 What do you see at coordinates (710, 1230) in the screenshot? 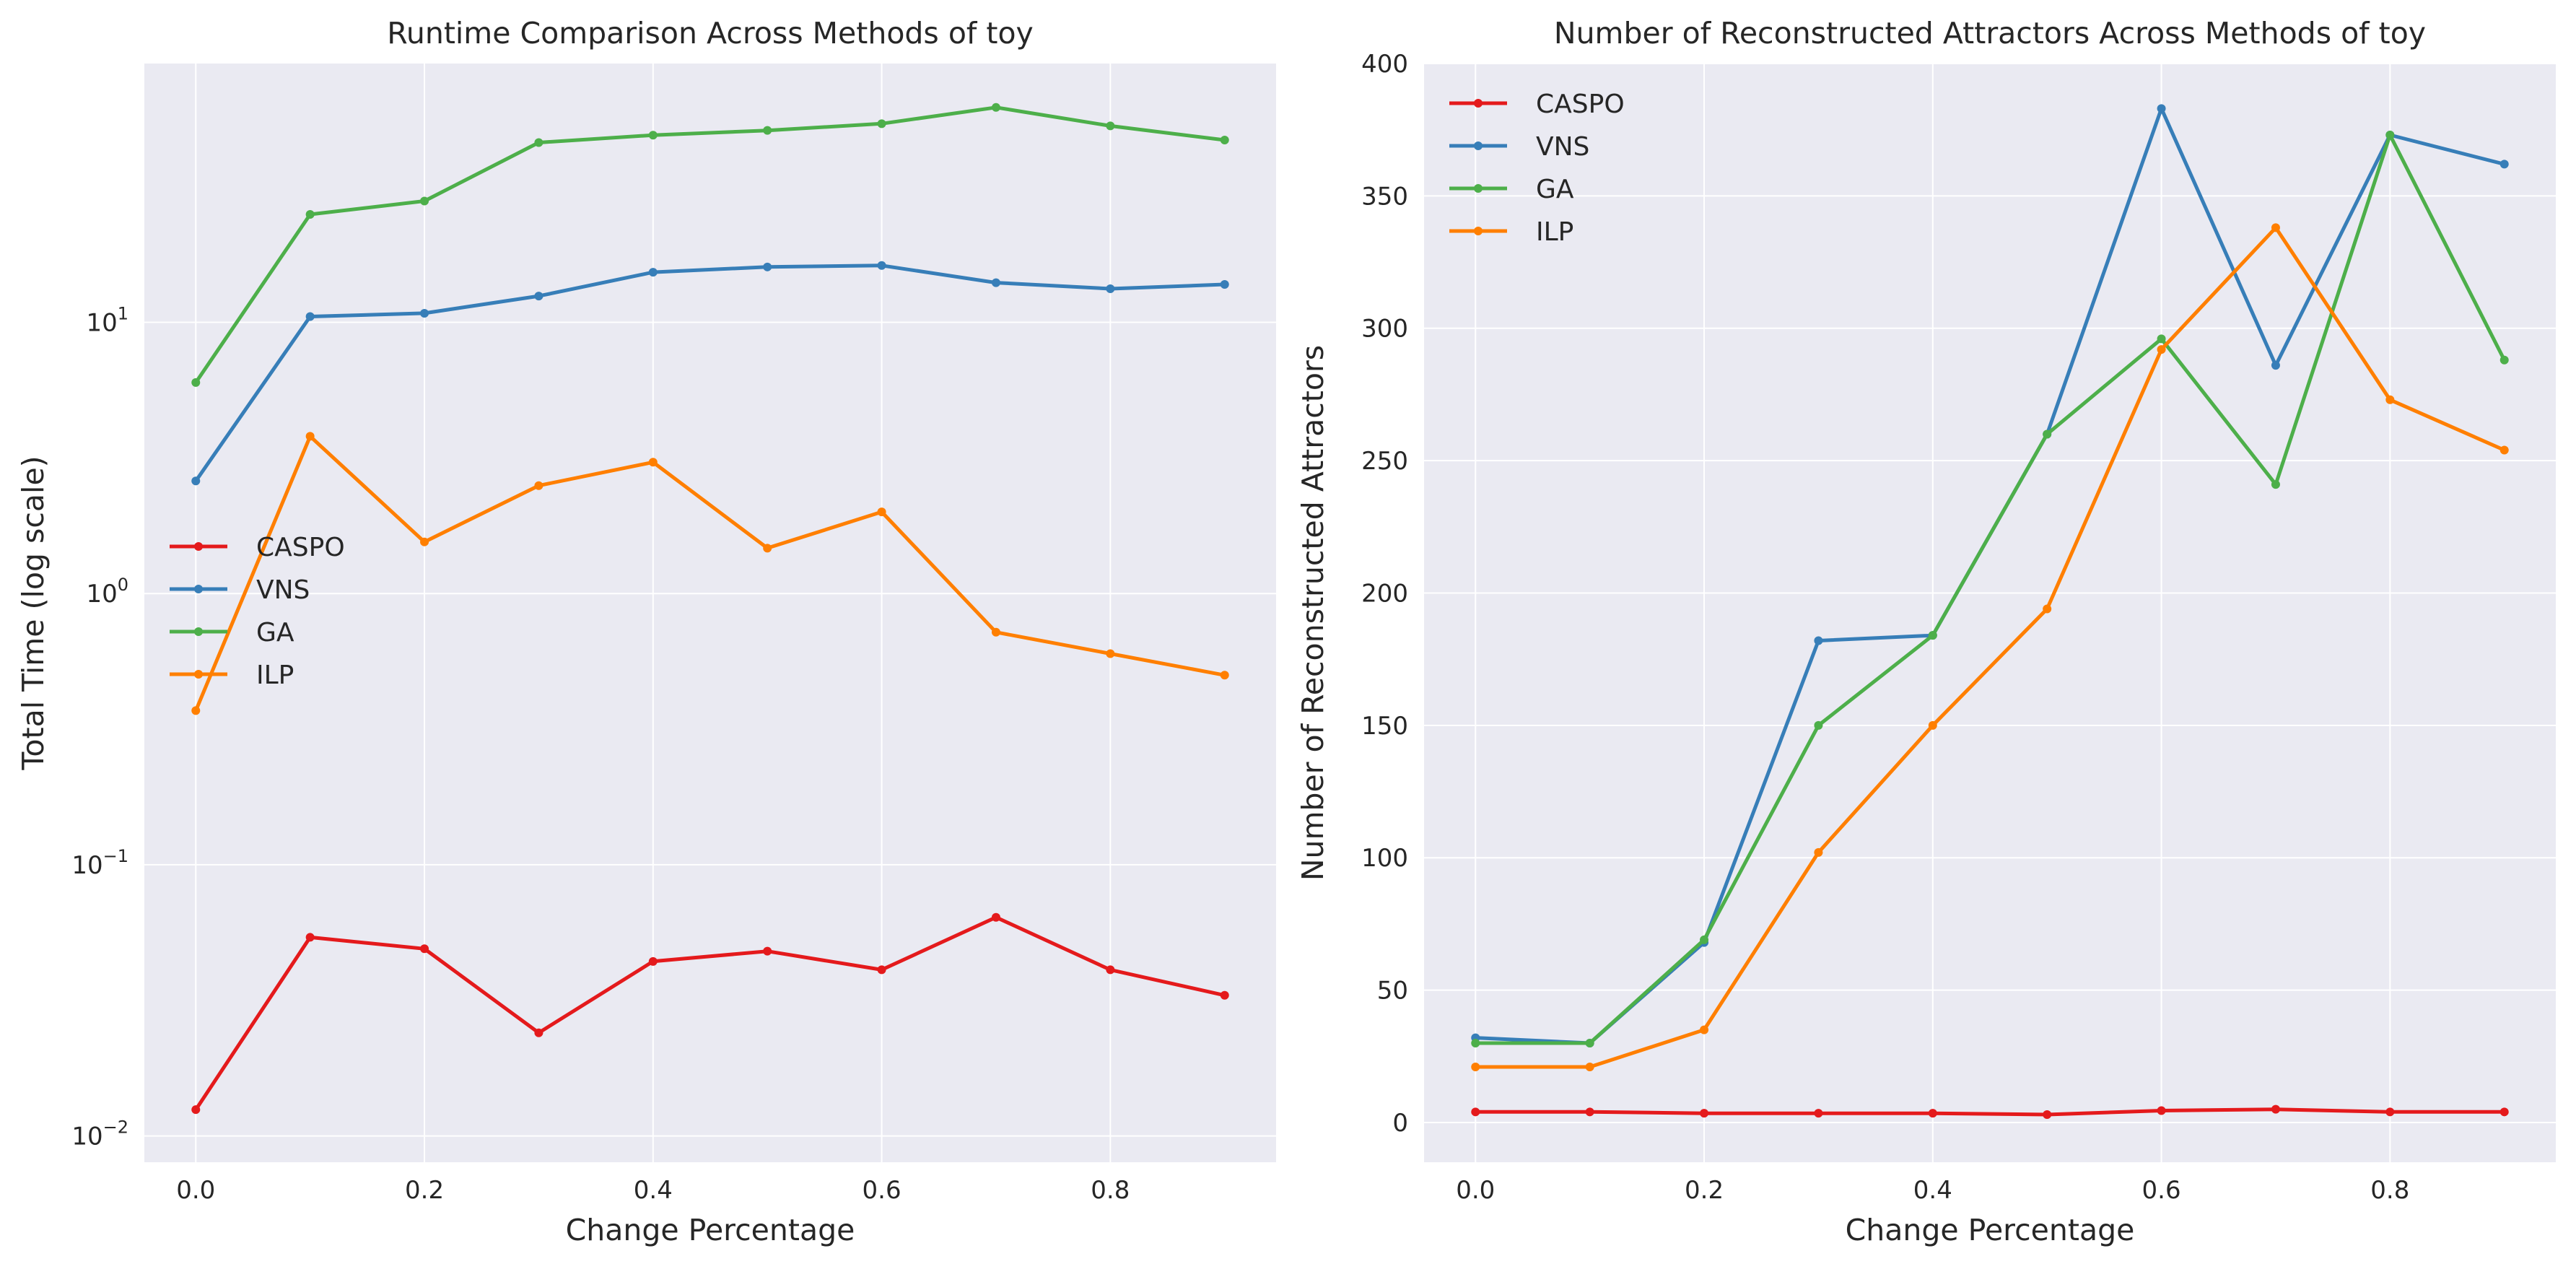
I see `runtime-x-axis-label: Change Percentage` at bounding box center [710, 1230].